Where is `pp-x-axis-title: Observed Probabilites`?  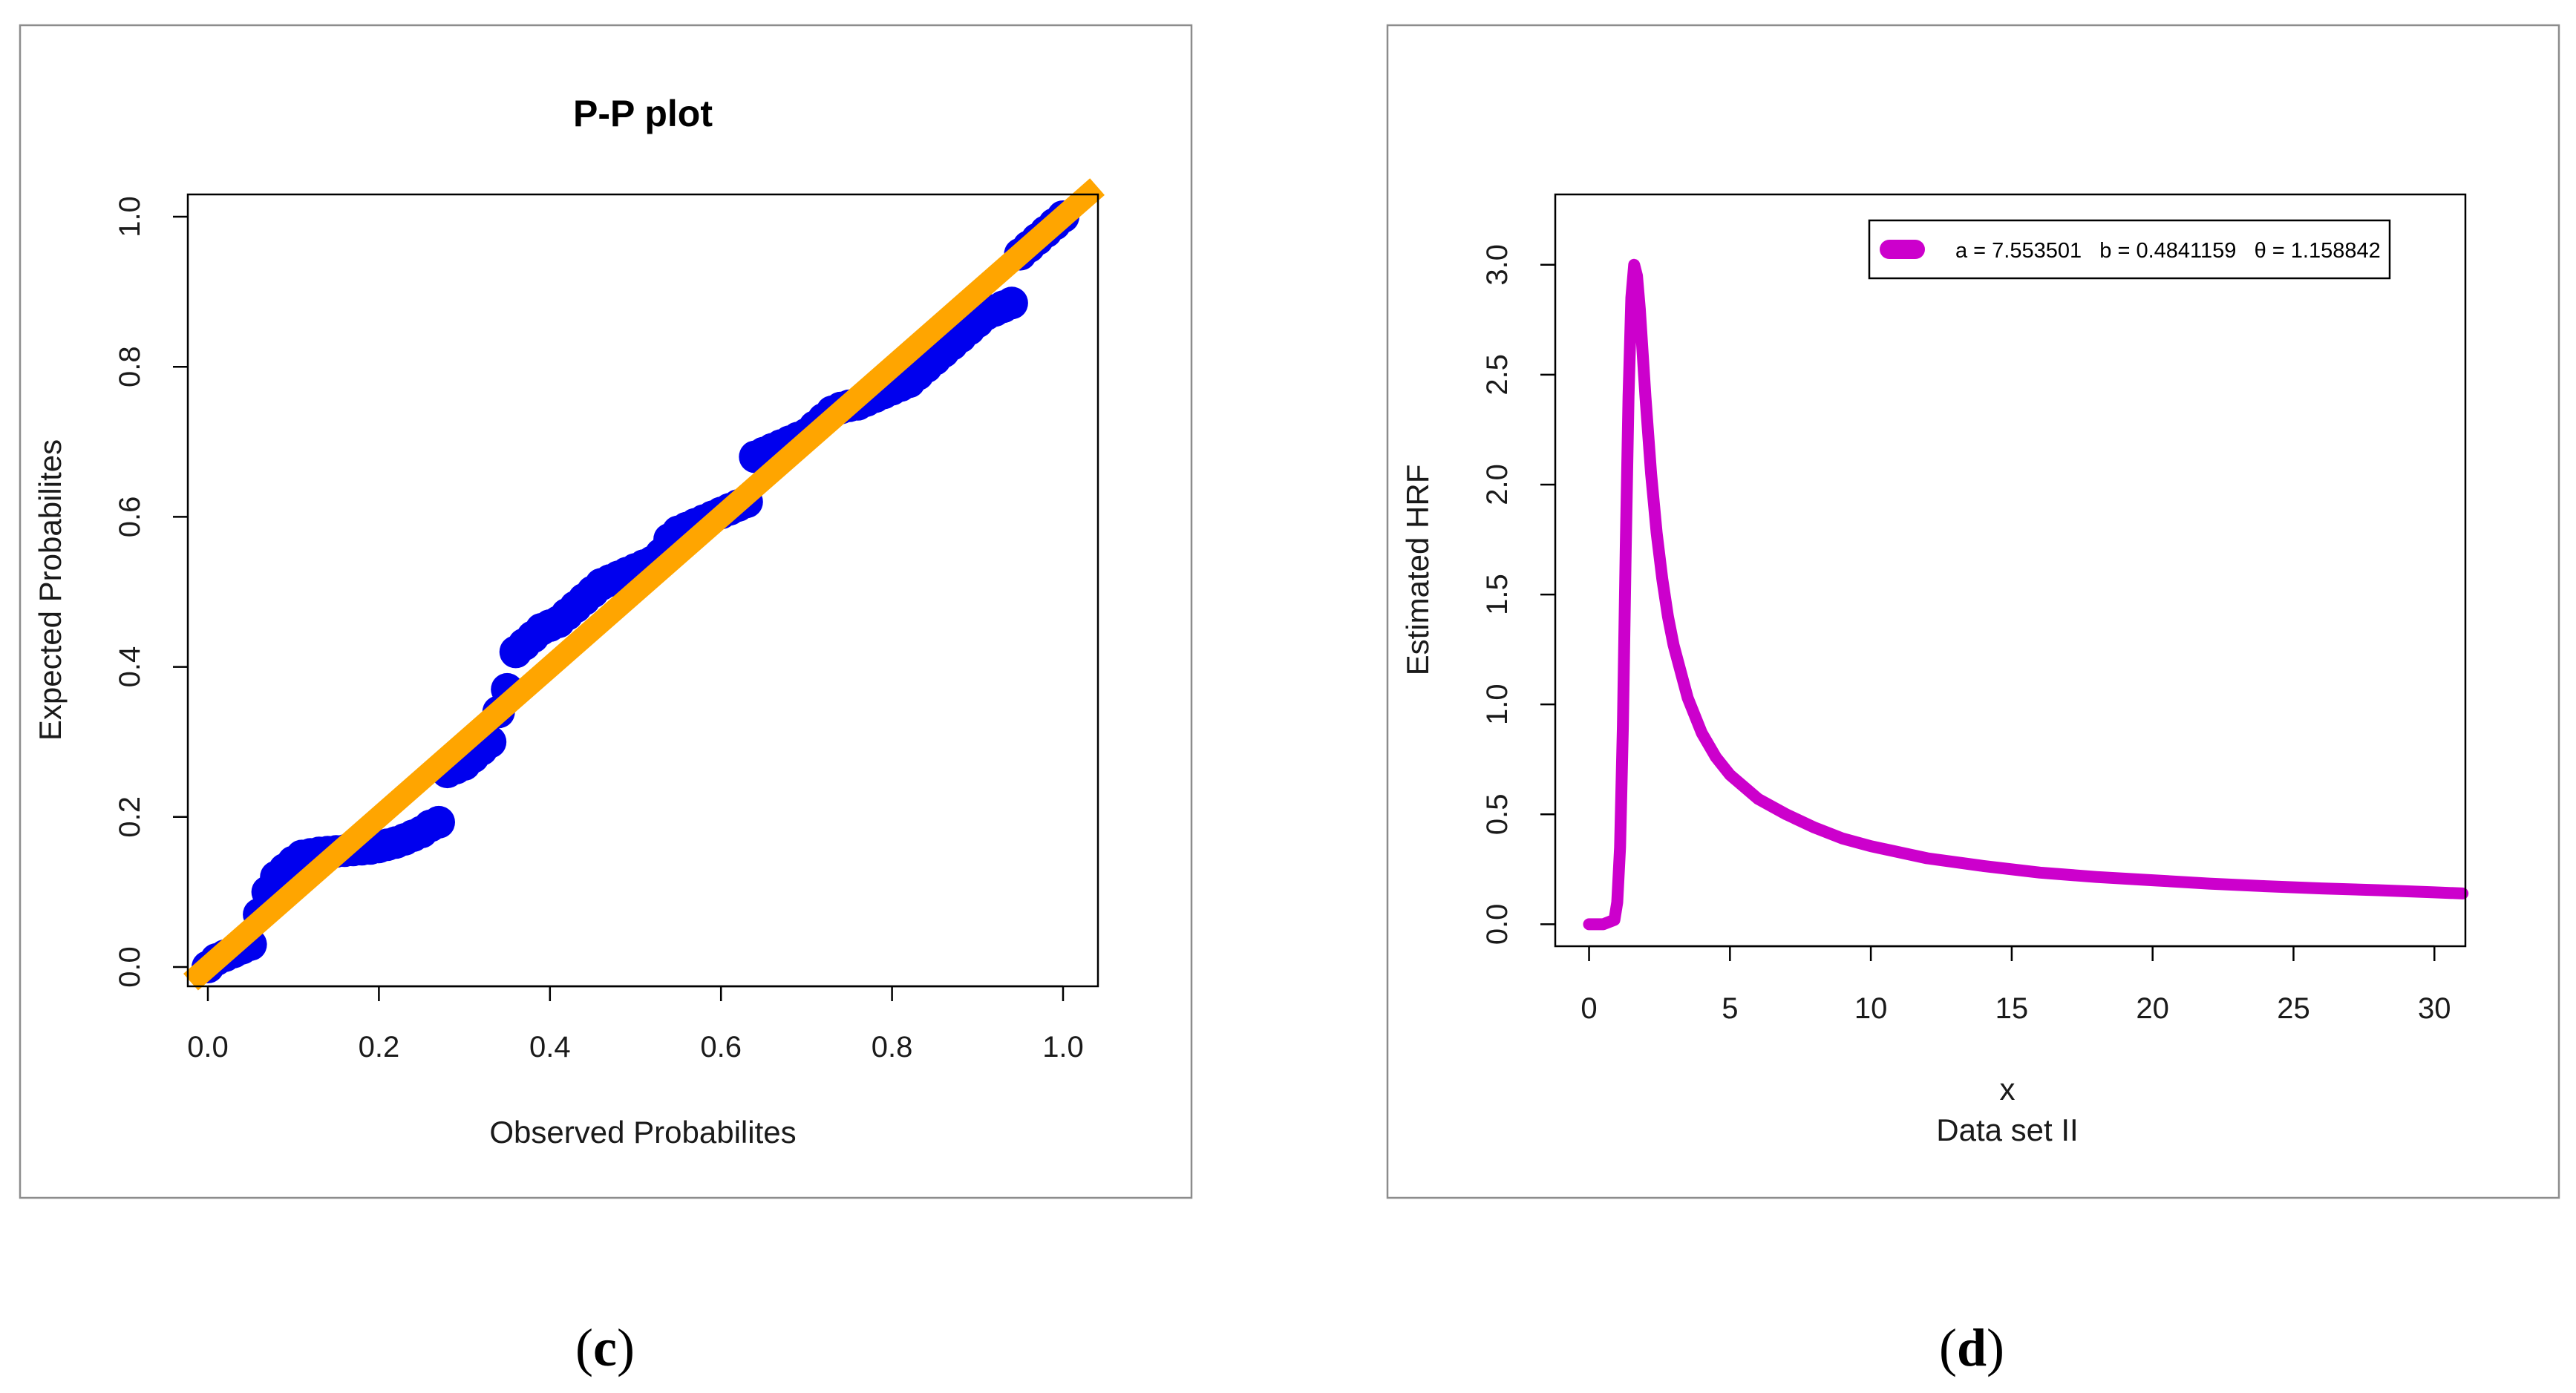
pp-x-axis-title: Observed Probabilites is located at coordinates (642, 1132).